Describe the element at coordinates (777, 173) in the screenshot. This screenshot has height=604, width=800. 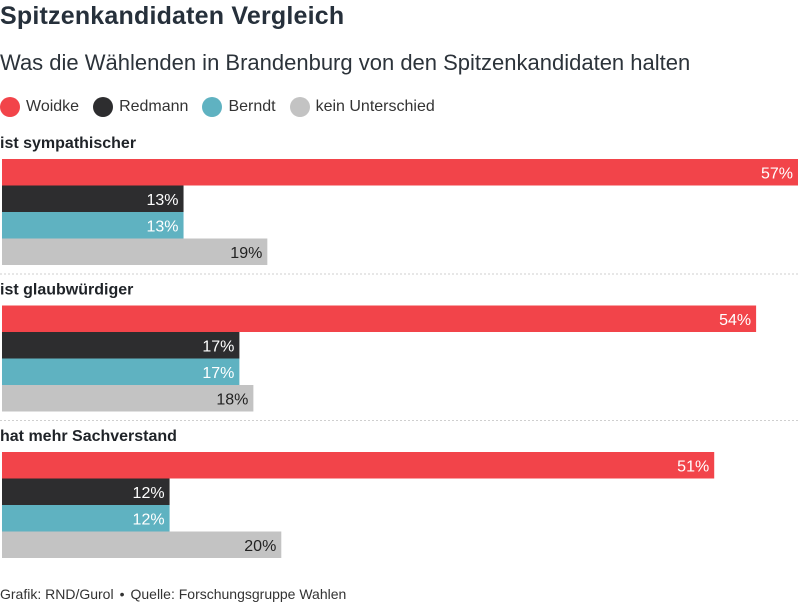
I see `data-label: 57%` at that location.